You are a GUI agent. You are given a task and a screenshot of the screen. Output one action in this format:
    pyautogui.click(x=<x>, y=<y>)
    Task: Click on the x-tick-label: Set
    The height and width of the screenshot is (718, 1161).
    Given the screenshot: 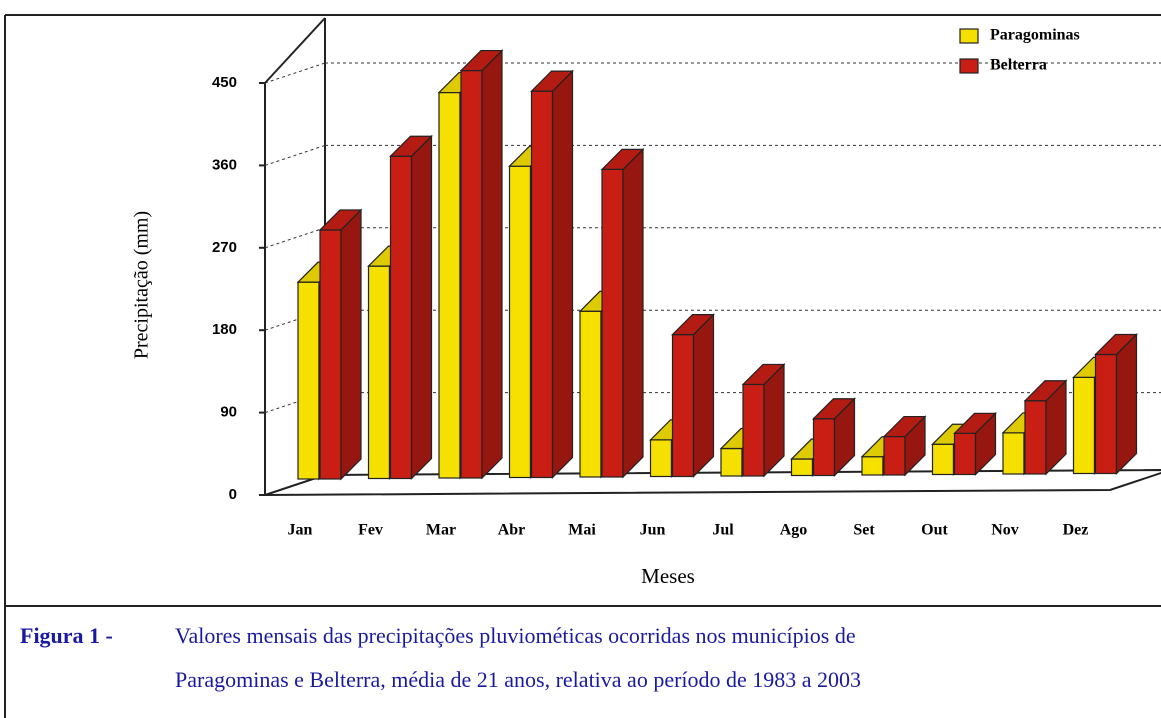 What is the action you would take?
    pyautogui.click(x=864, y=530)
    